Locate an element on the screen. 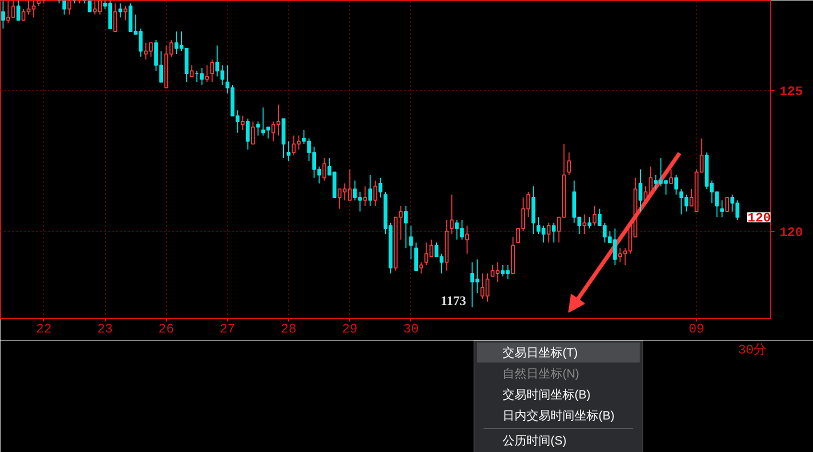 This screenshot has width=813, height=452. x-tick-label: 22 is located at coordinates (44, 329).